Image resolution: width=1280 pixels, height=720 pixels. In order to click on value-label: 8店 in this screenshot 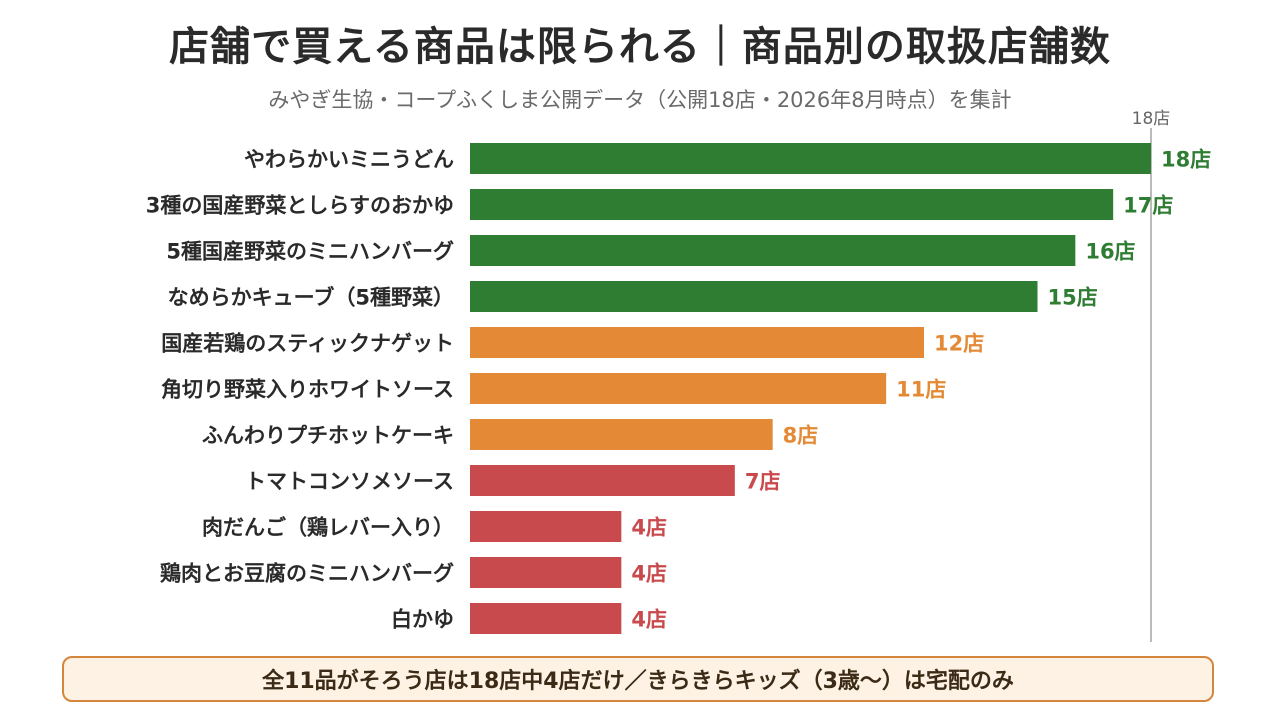, I will do `click(801, 436)`.